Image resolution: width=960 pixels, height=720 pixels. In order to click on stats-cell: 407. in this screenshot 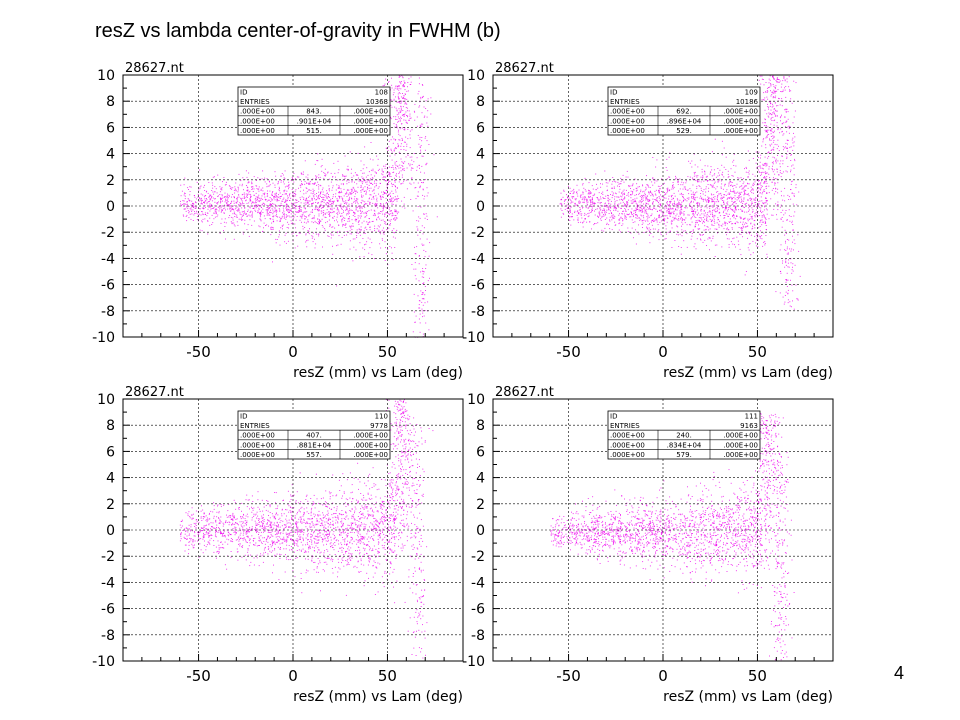, I will do `click(314, 436)`.